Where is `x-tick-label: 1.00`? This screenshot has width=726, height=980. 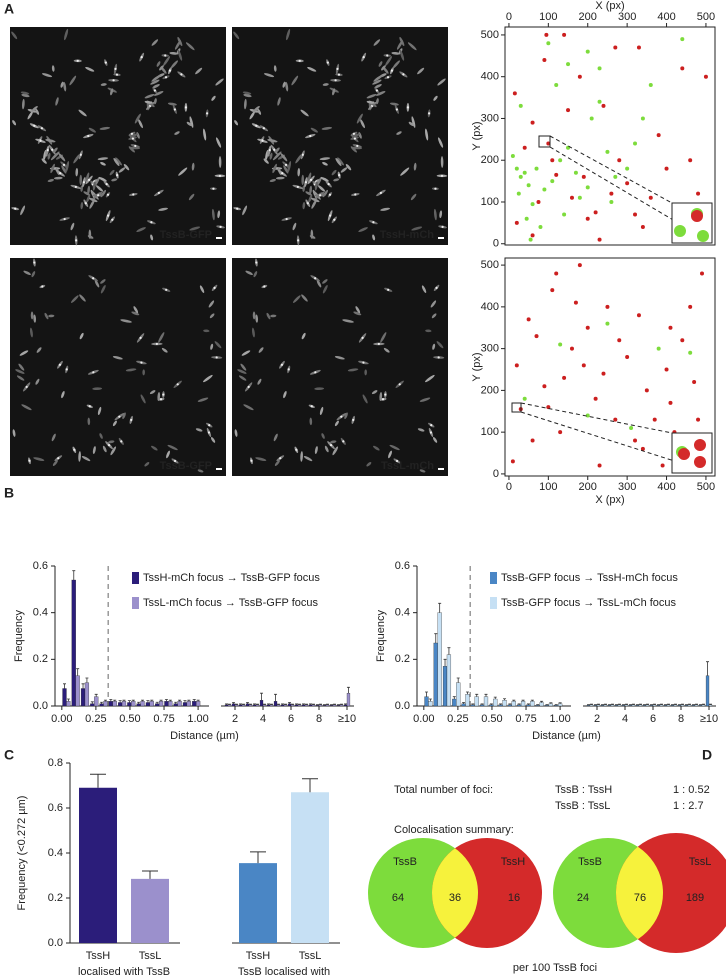
x-tick-label: 1.00 is located at coordinates (559, 719).